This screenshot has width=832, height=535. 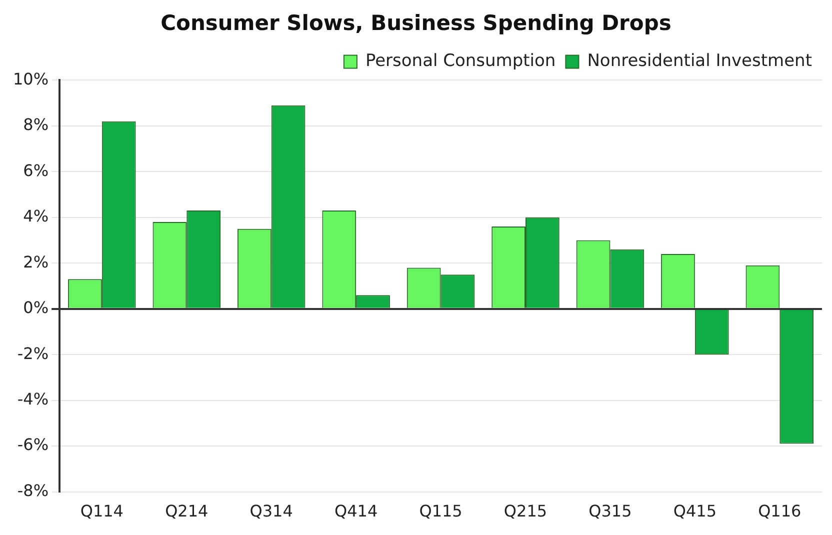 I want to click on y-tick-label: -4%, so click(x=33, y=398).